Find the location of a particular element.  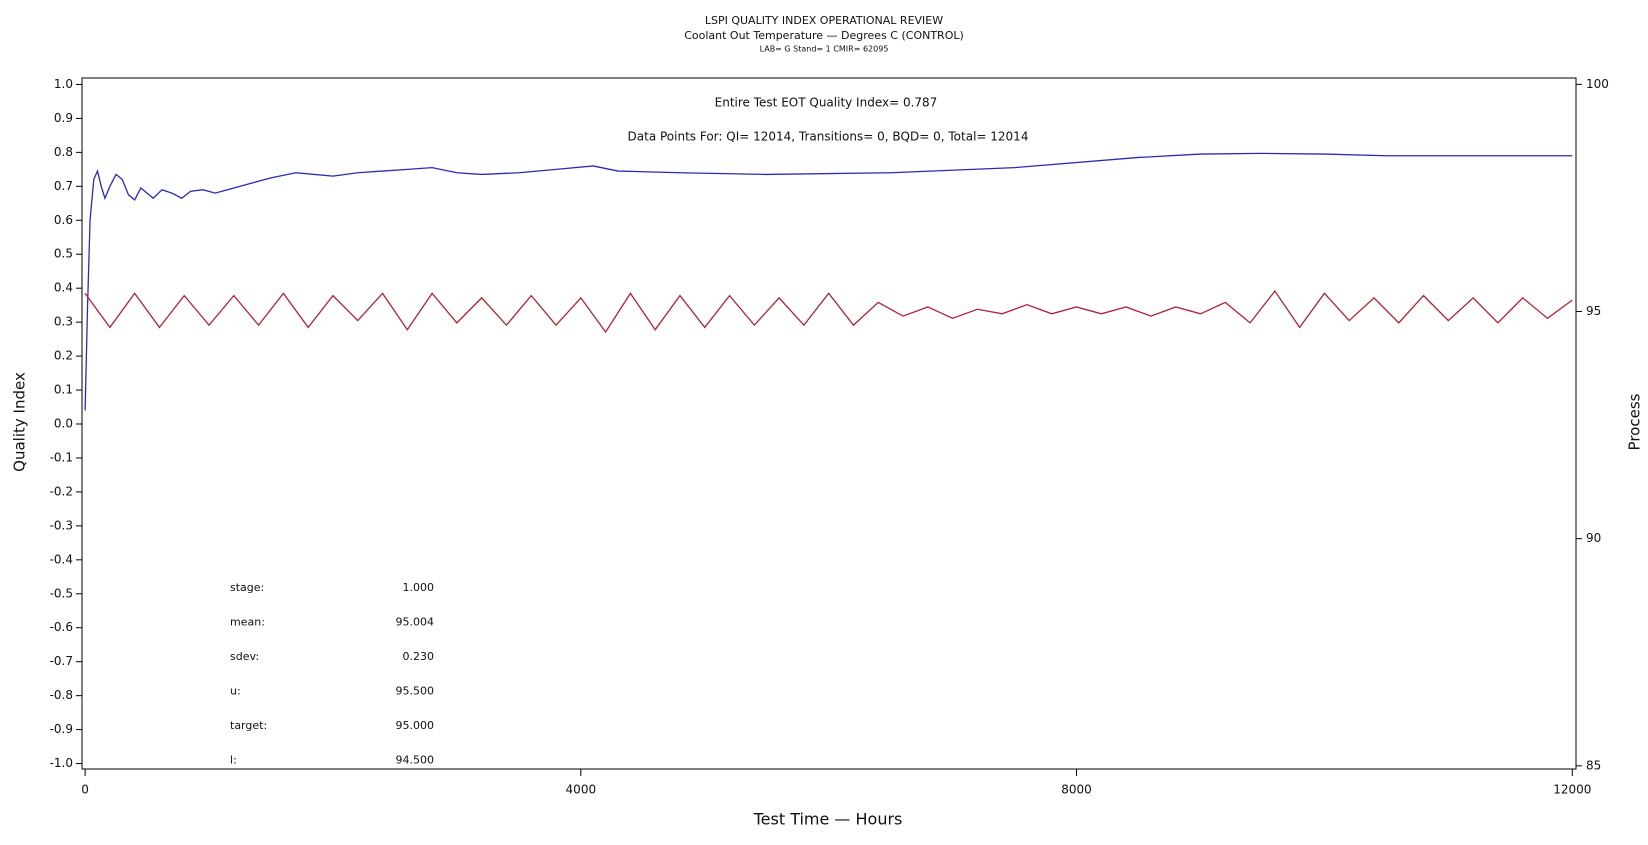

y-tick-label: -0.5 is located at coordinates (61, 593).